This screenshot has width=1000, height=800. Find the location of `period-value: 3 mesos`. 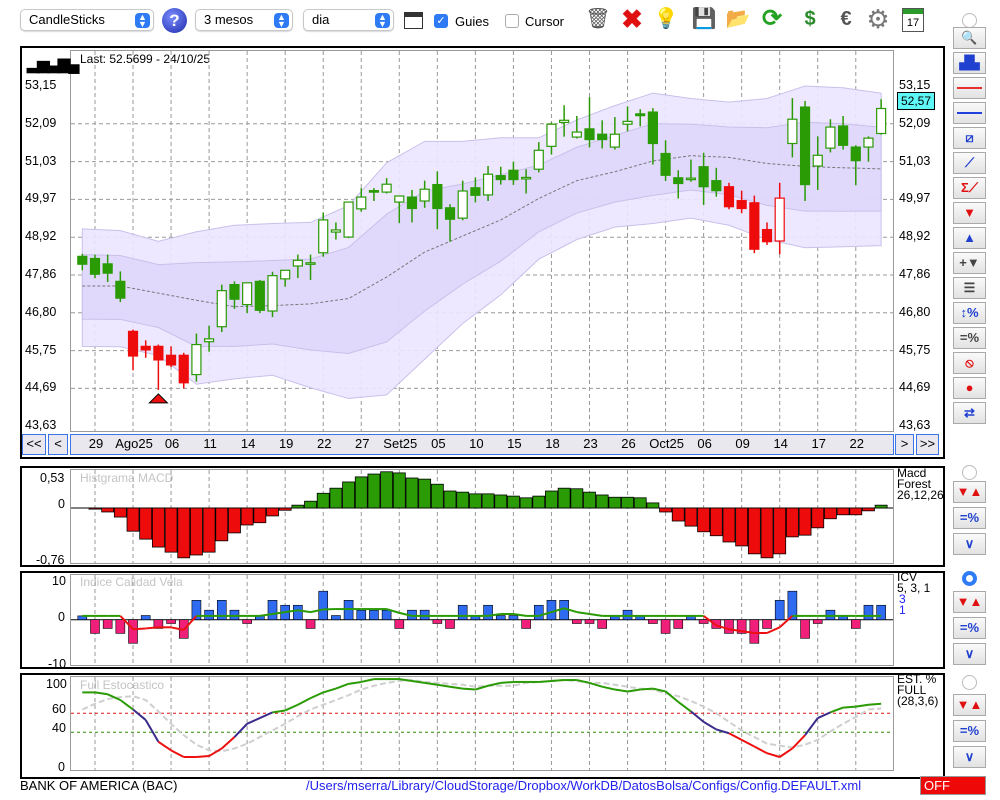

period-value: 3 mesos is located at coordinates (229, 19).